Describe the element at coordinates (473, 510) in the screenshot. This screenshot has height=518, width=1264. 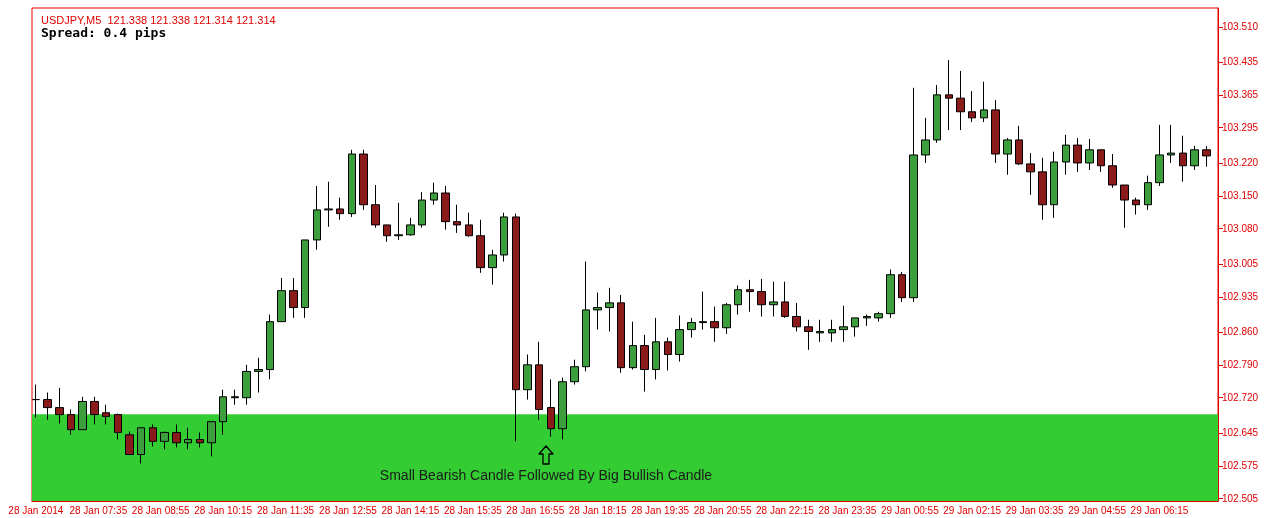
I see `x-tick-label: 28 Jan 15:35` at that location.